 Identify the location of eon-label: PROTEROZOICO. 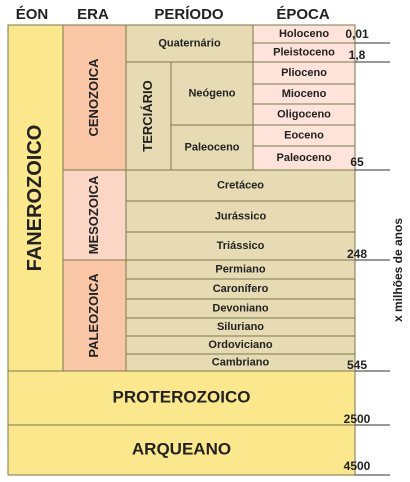
(182, 396).